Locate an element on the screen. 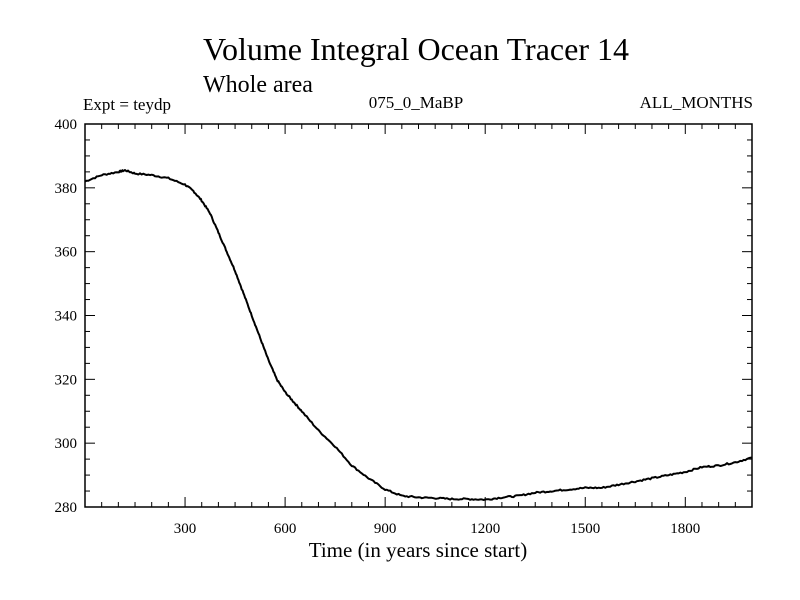 Image resolution: width=800 pixels, height=600 pixels. x-axis-label: Time (in years since start) is located at coordinates (418, 550).